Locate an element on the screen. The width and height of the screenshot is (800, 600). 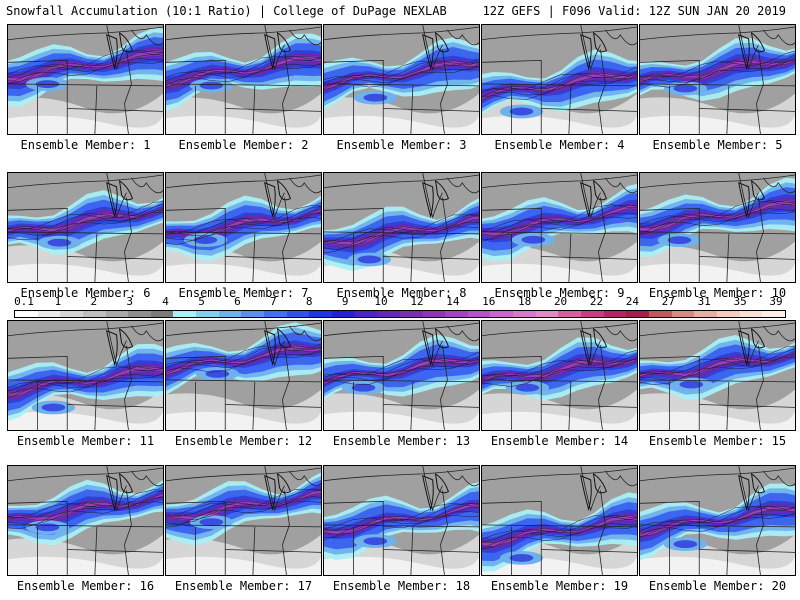
colorbar-label: 31 is located at coordinates (704, 301).